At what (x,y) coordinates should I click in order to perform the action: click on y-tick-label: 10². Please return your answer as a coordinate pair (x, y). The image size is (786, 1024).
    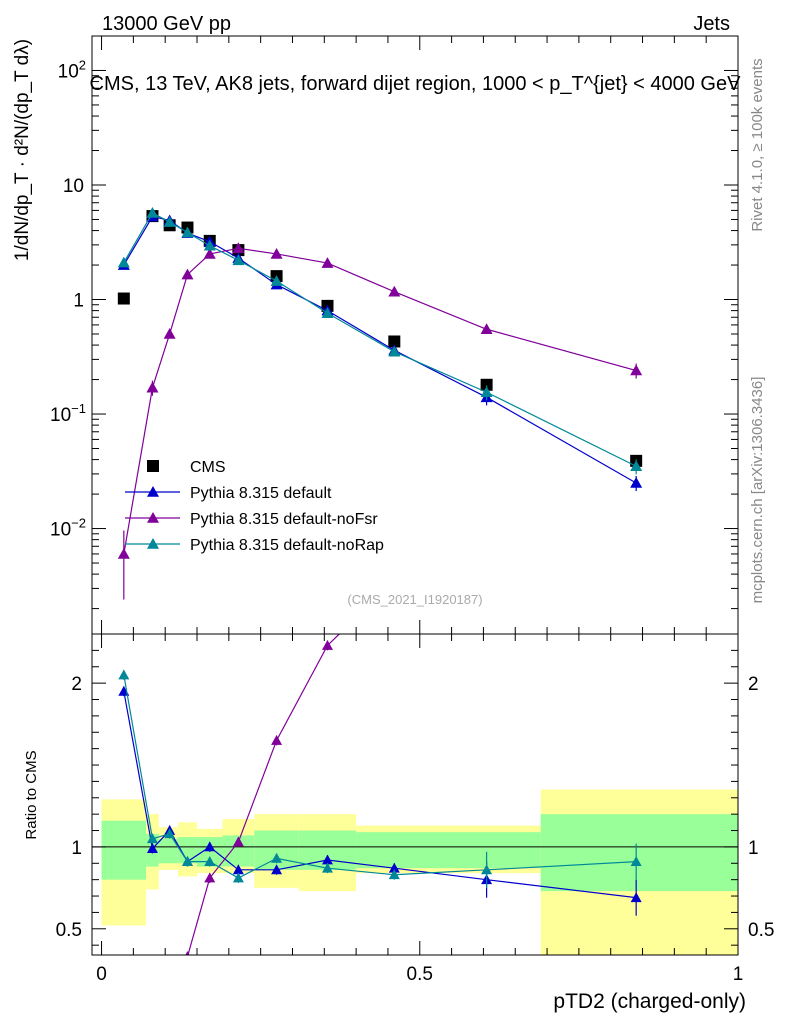
    Looking at the image, I should click on (72, 69).